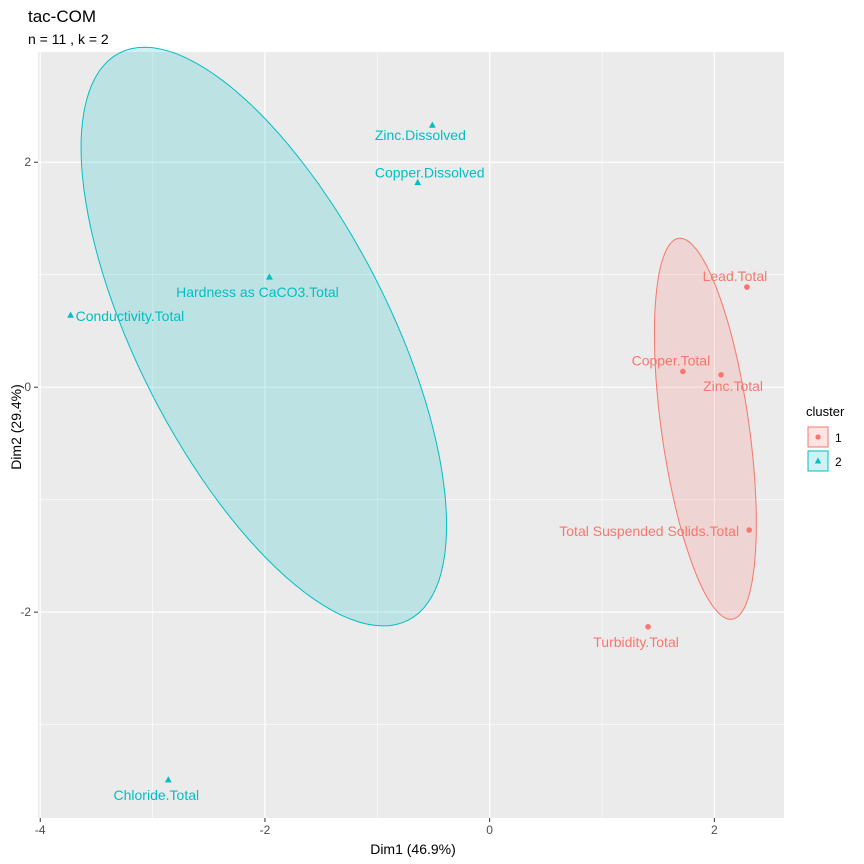 This screenshot has width=864, height=864. I want to click on point-label: Zinc.Total, so click(733, 386).